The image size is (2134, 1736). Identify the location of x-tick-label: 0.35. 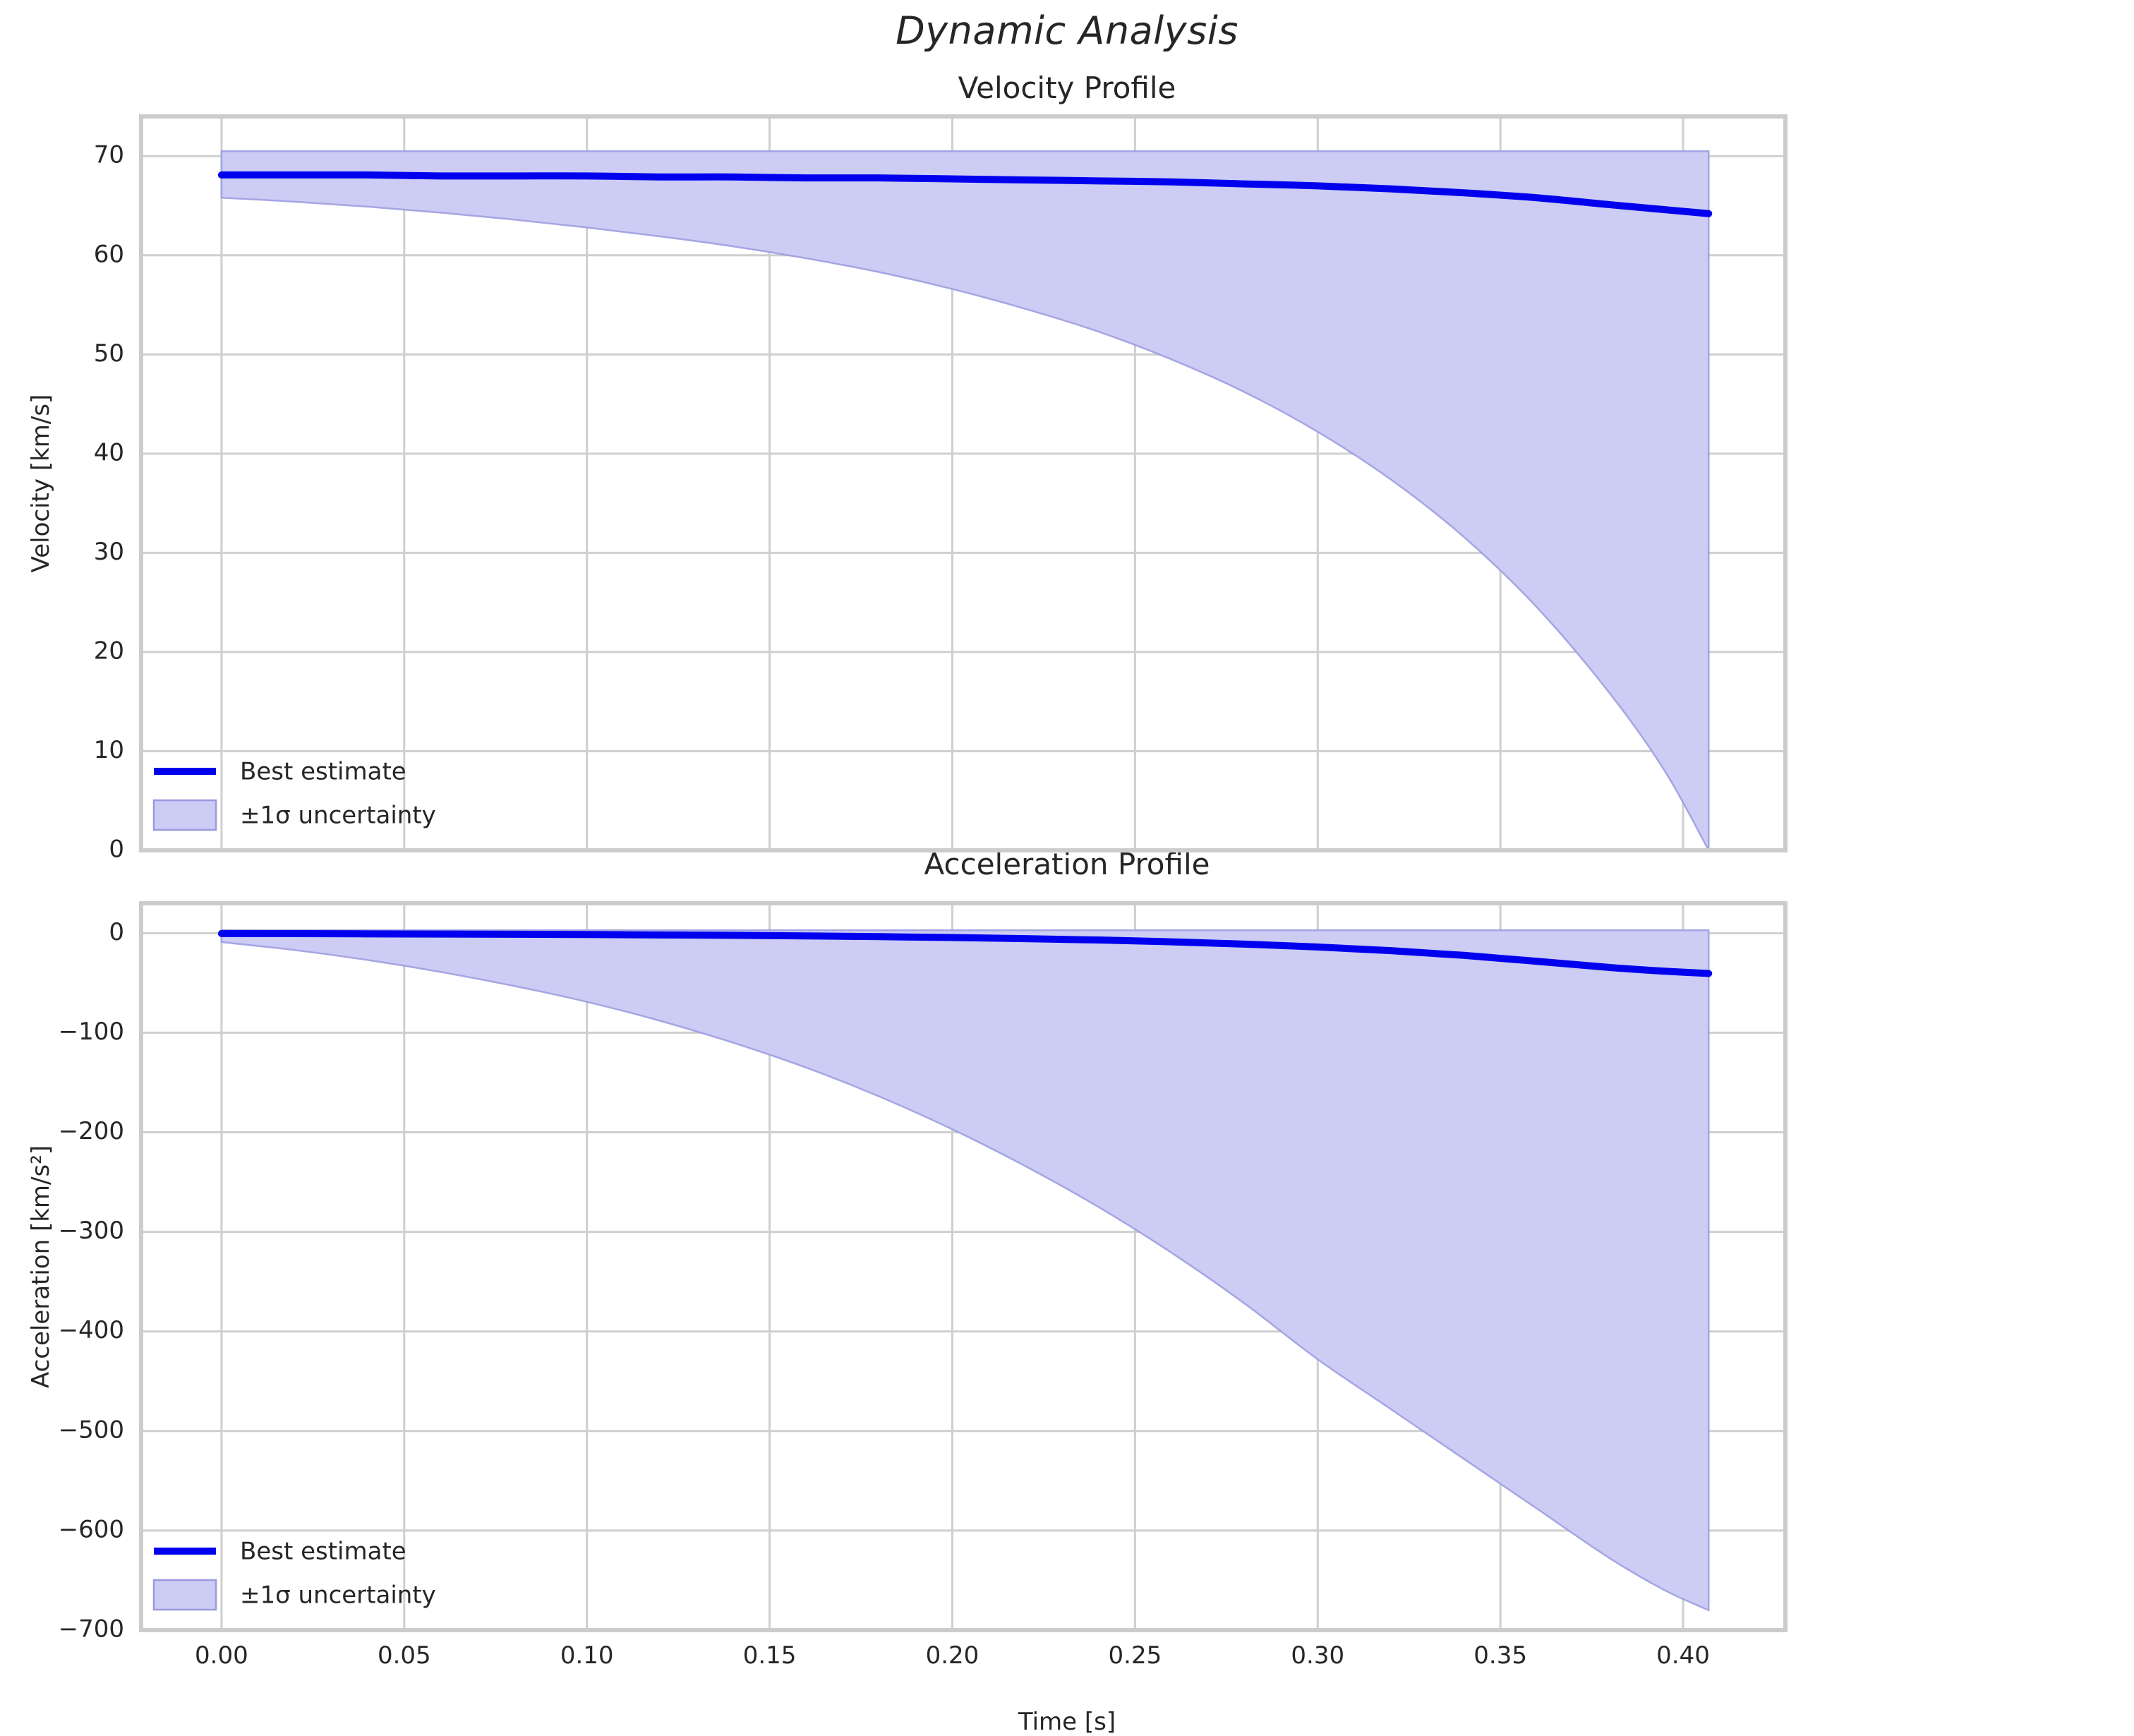
(1500, 1655).